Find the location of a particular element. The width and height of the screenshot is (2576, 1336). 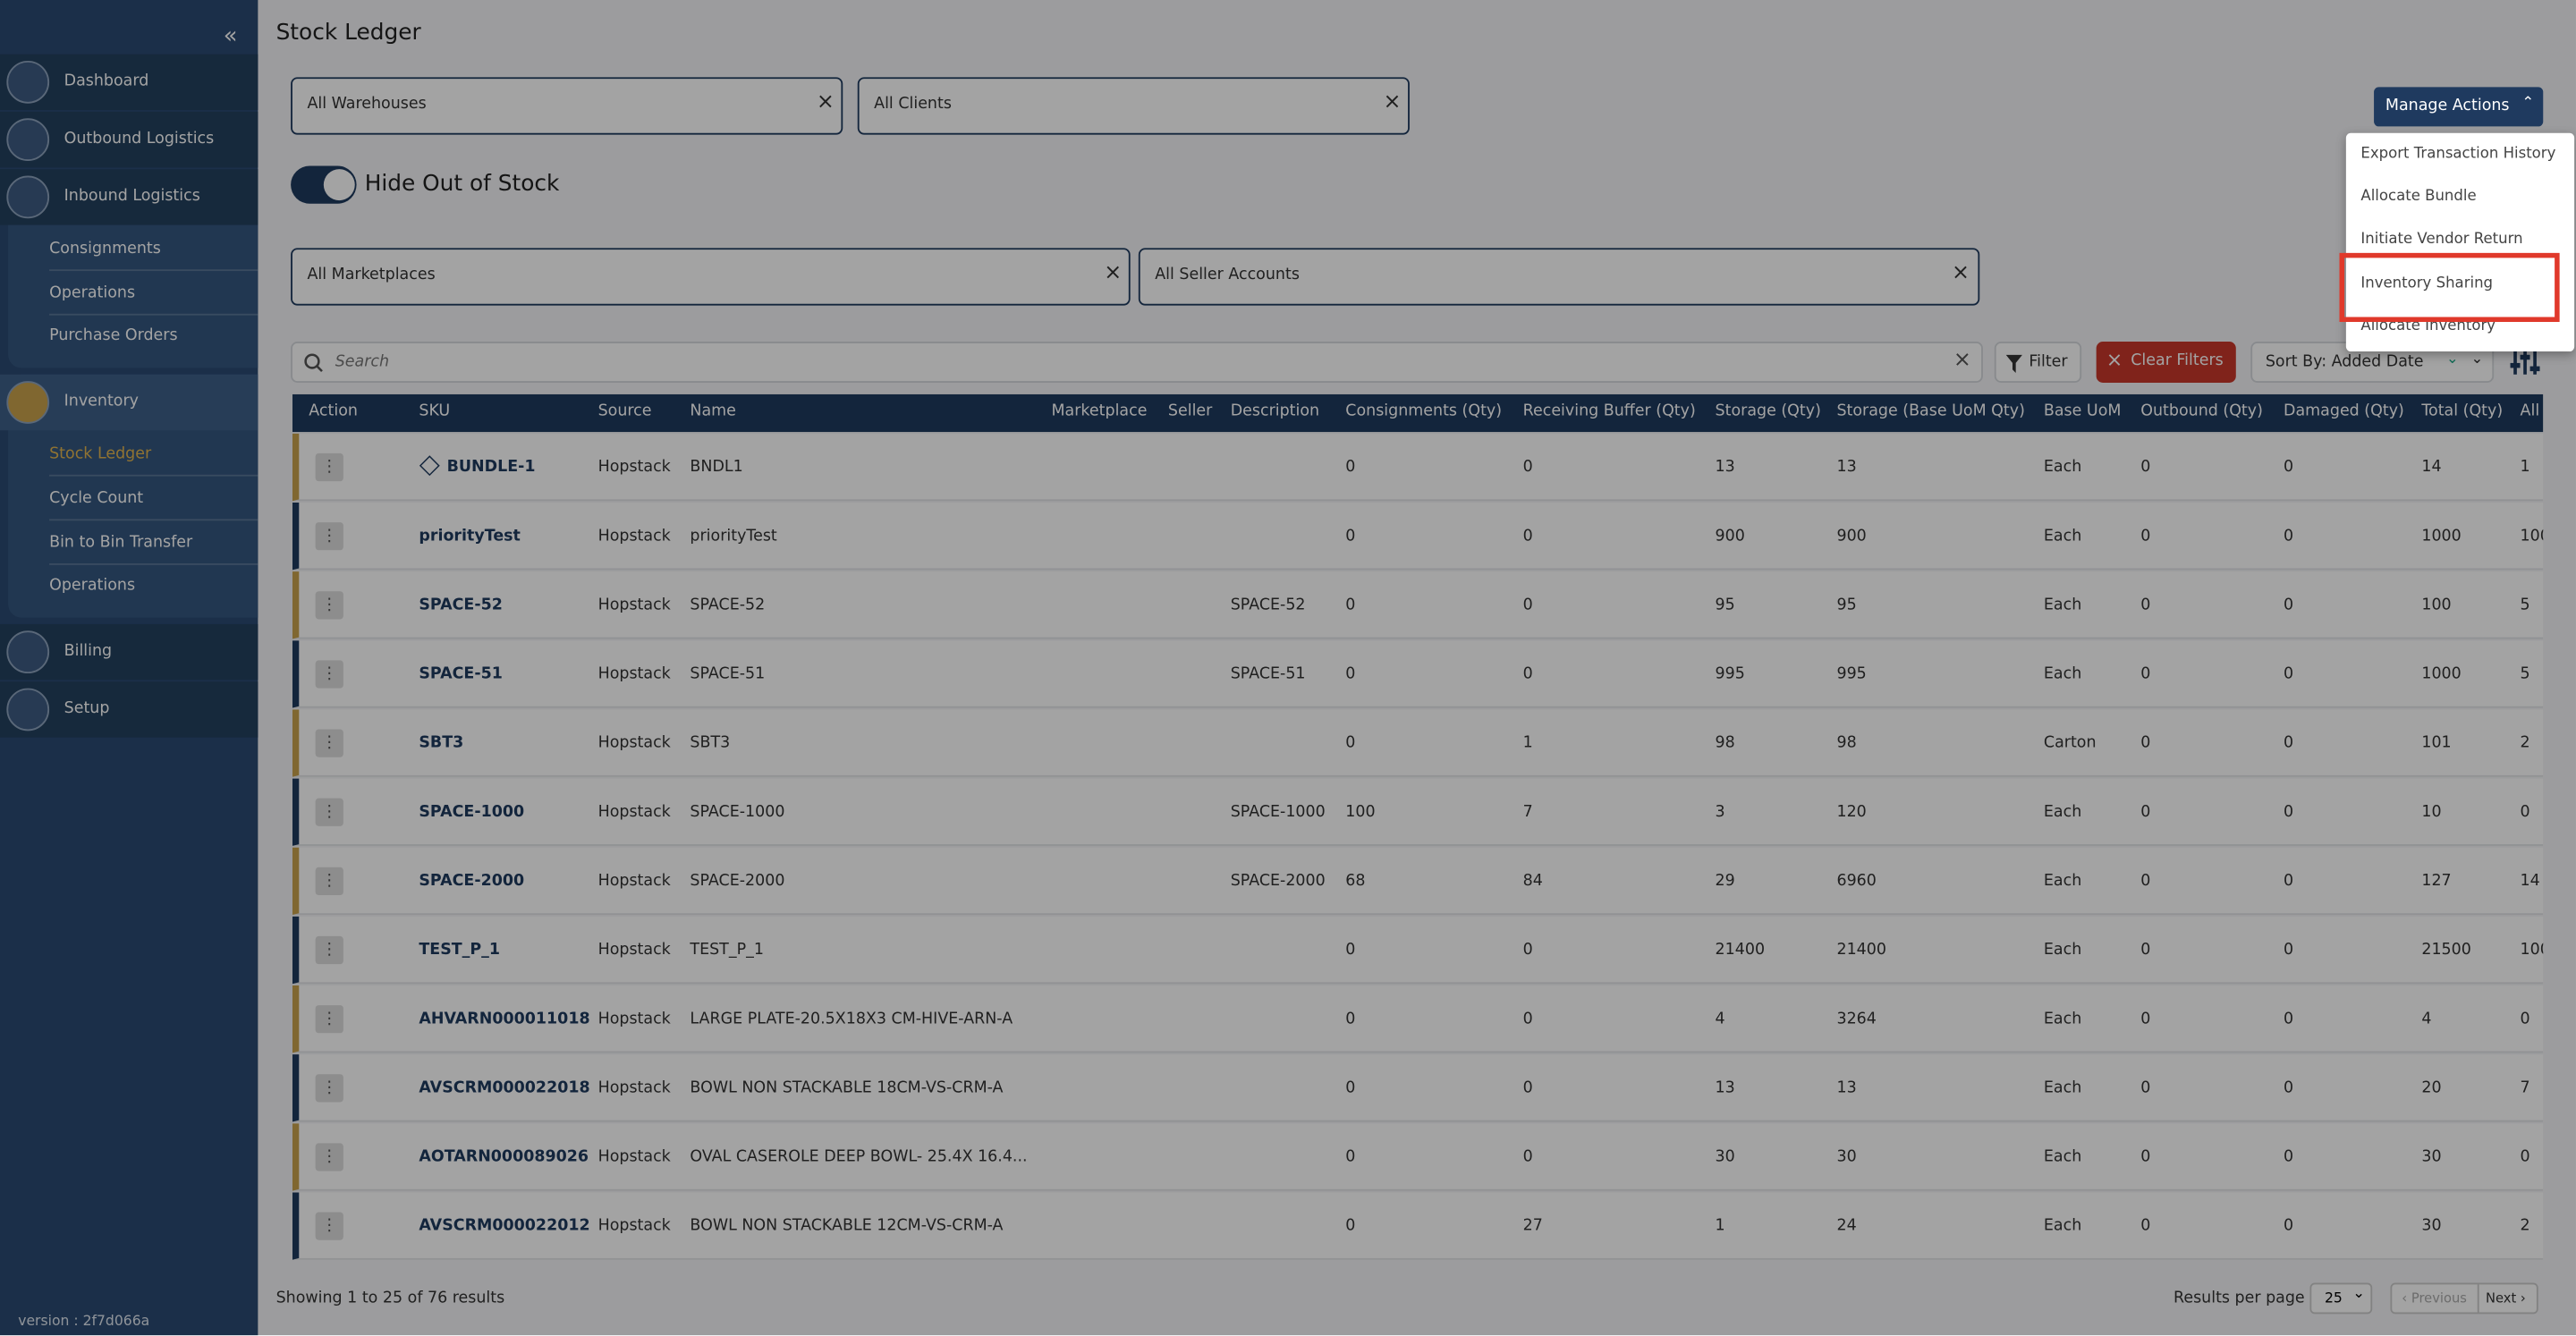

menu-item: Allocate Inventory is located at coordinates (2428, 326).